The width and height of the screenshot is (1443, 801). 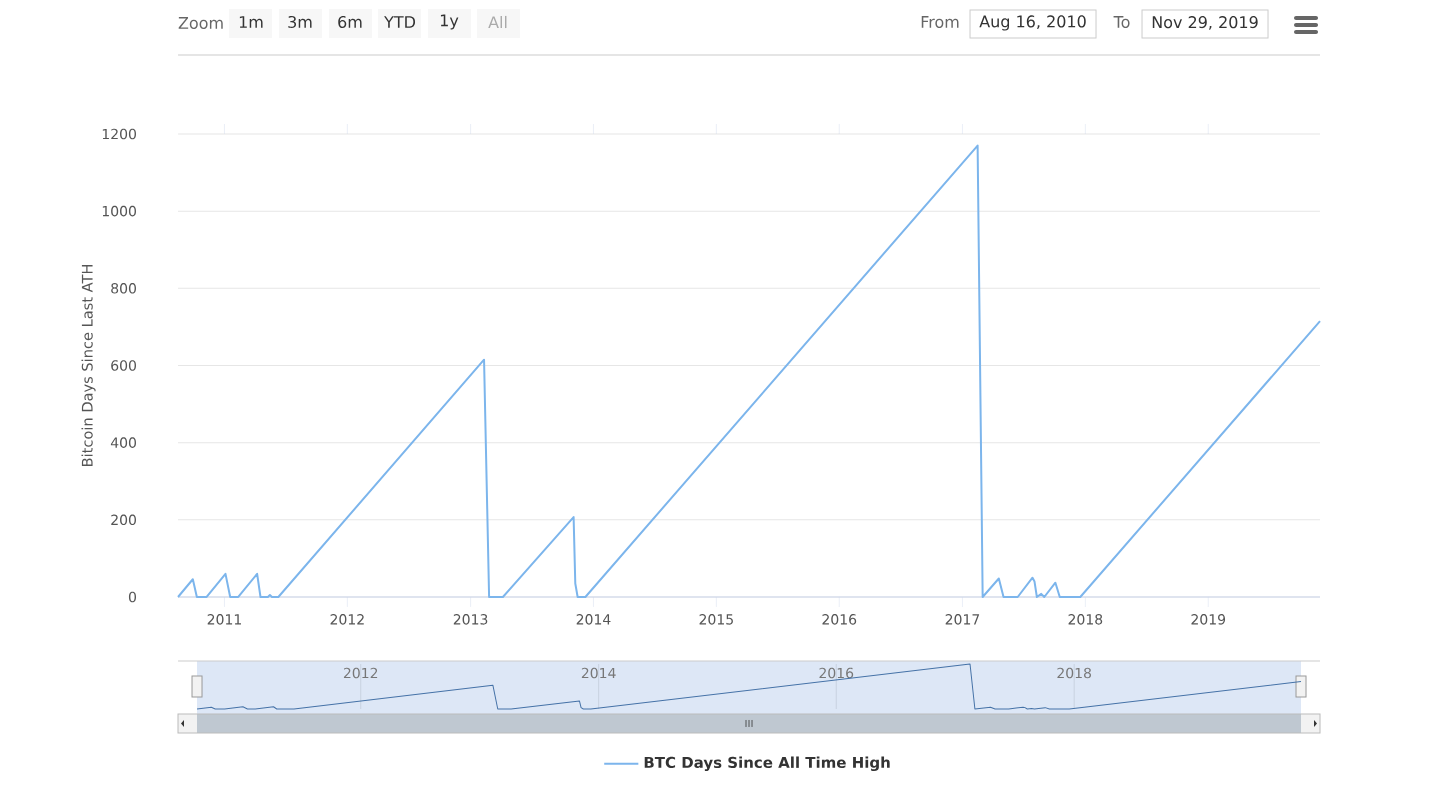 I want to click on text: Zoom, so click(x=200, y=23).